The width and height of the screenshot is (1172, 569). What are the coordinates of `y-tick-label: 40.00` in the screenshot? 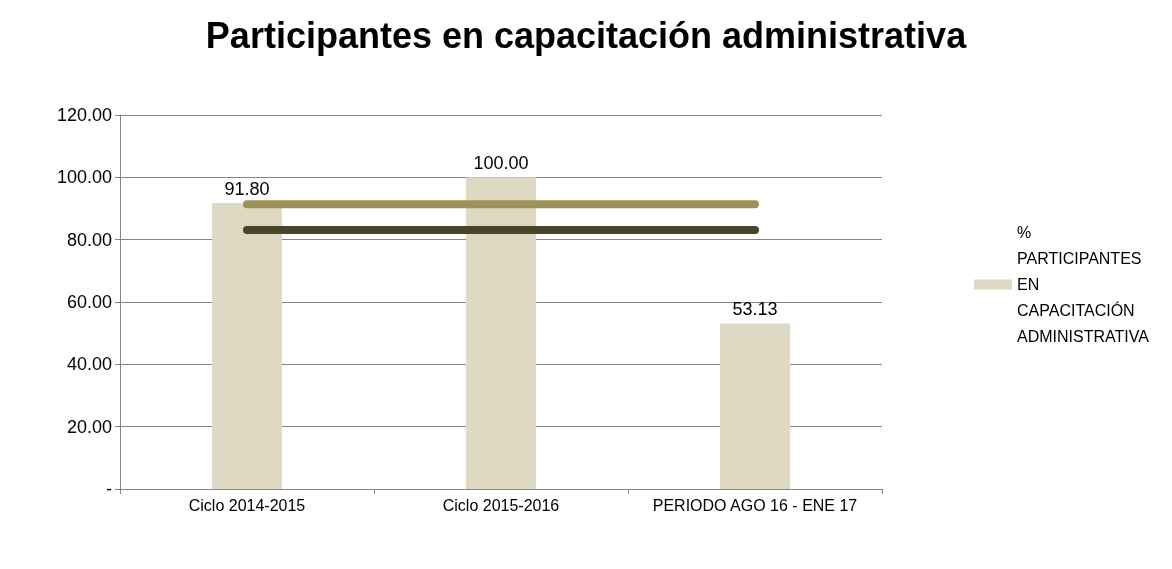 It's located at (89, 364).